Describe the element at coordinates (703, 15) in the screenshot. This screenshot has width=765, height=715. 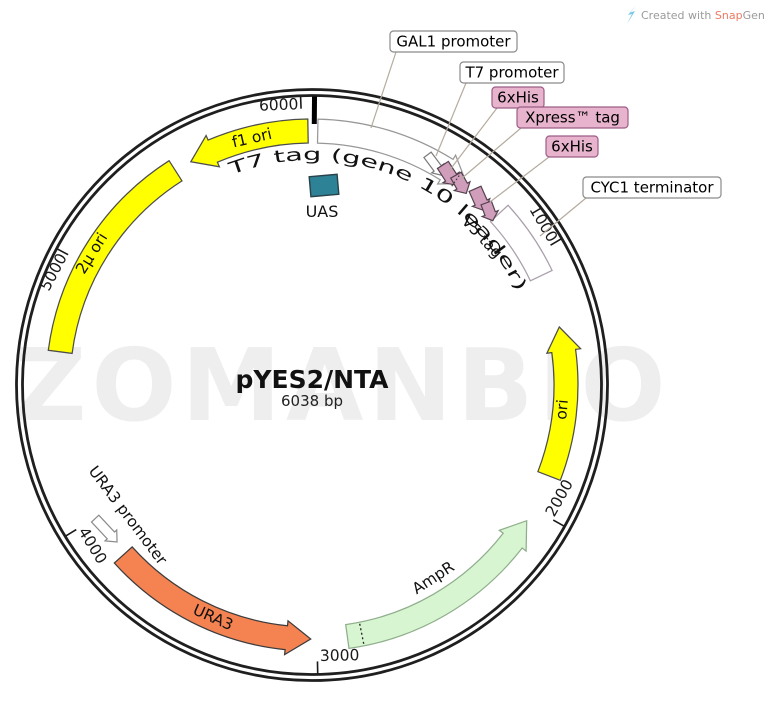
I see `credit-text: Created with SnapGene®` at that location.